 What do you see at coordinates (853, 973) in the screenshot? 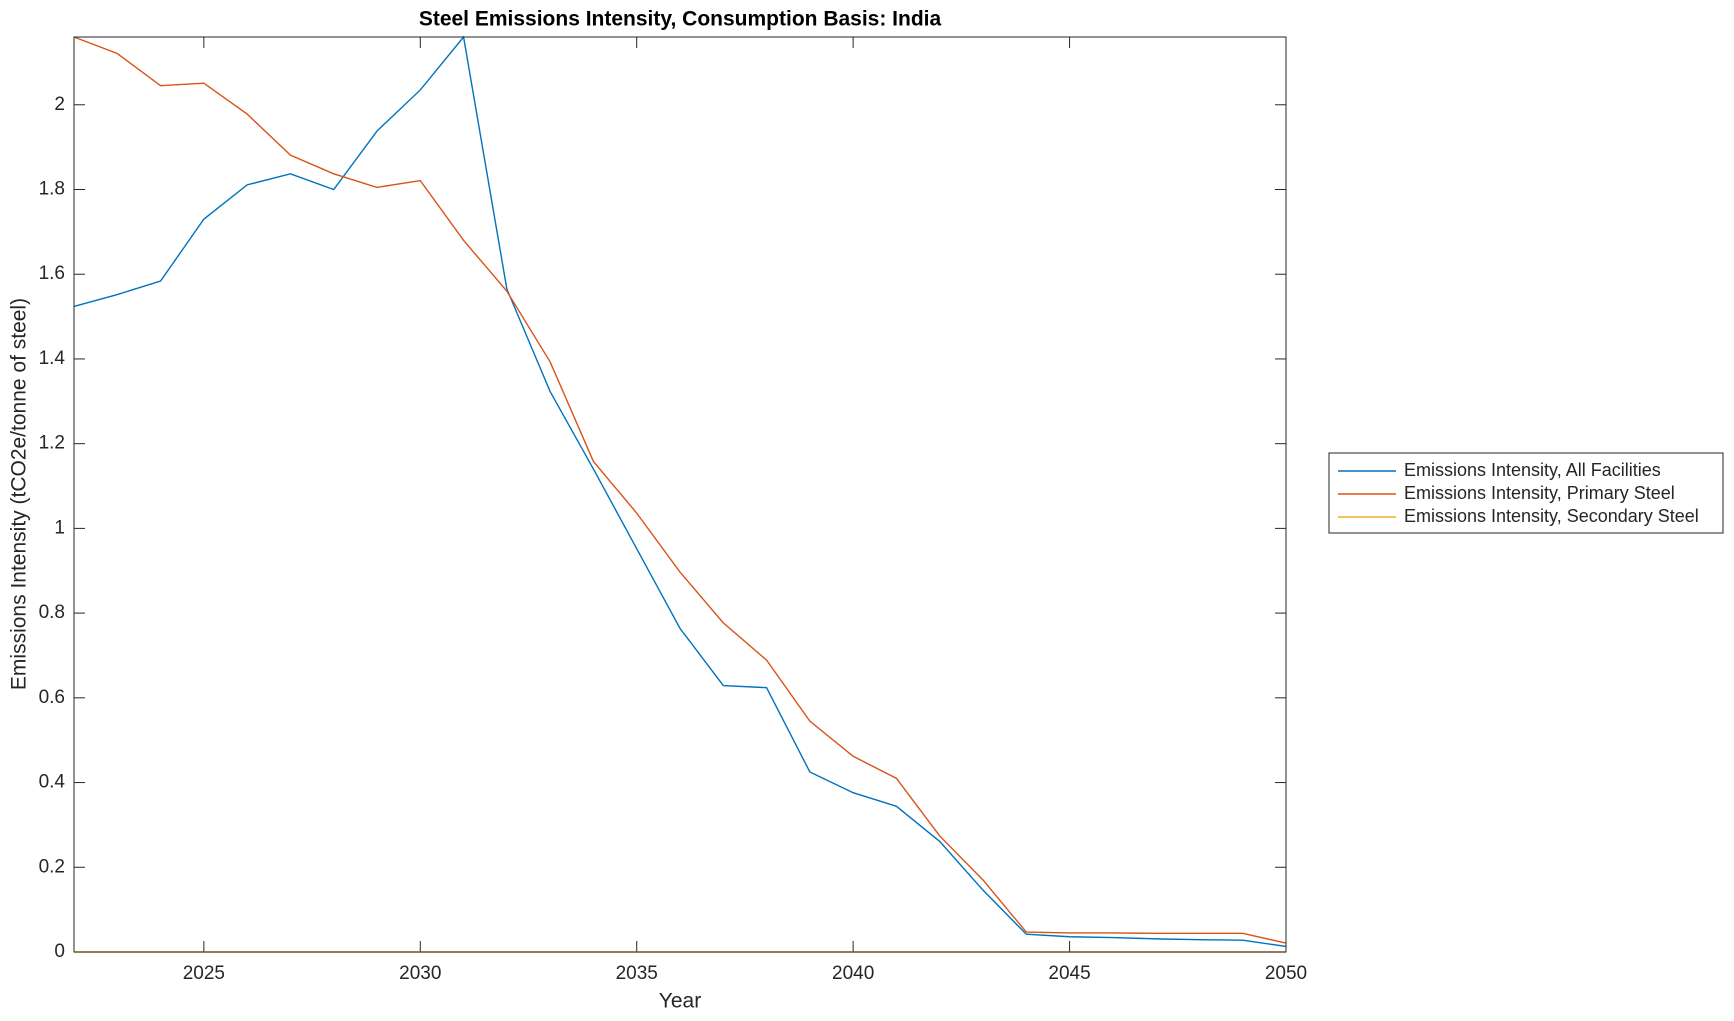
I see `x-tick-label: 2040` at bounding box center [853, 973].